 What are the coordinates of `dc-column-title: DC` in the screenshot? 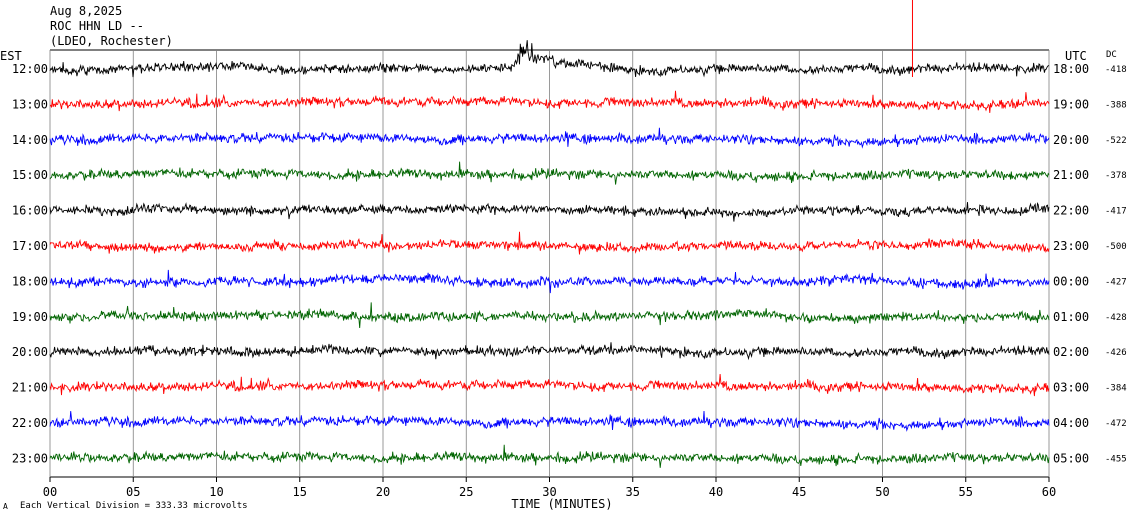 It's located at (1111, 55).